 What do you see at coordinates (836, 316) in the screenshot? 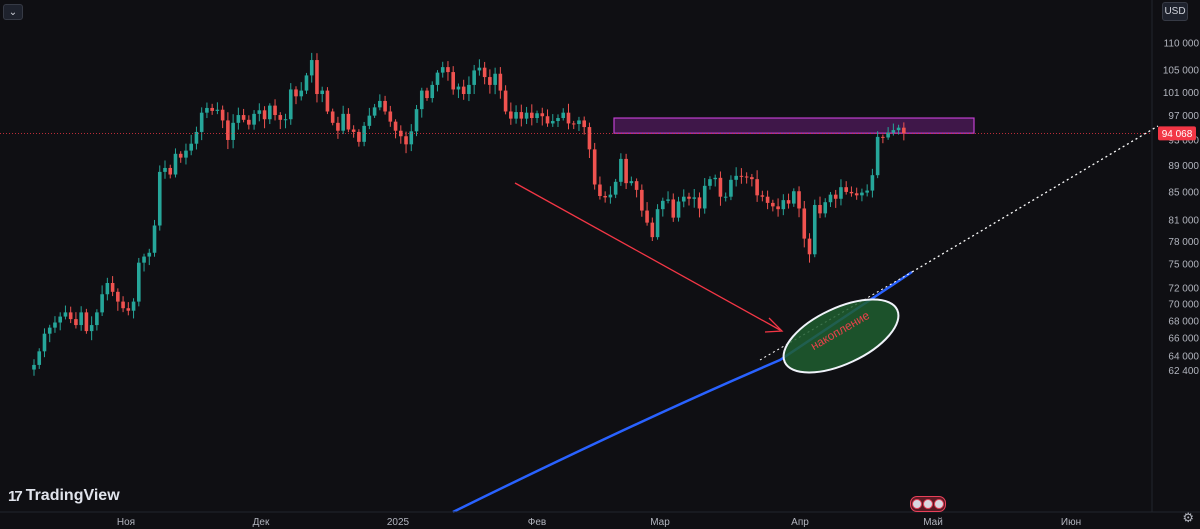
I see `trendline-dotted-overlay` at bounding box center [836, 316].